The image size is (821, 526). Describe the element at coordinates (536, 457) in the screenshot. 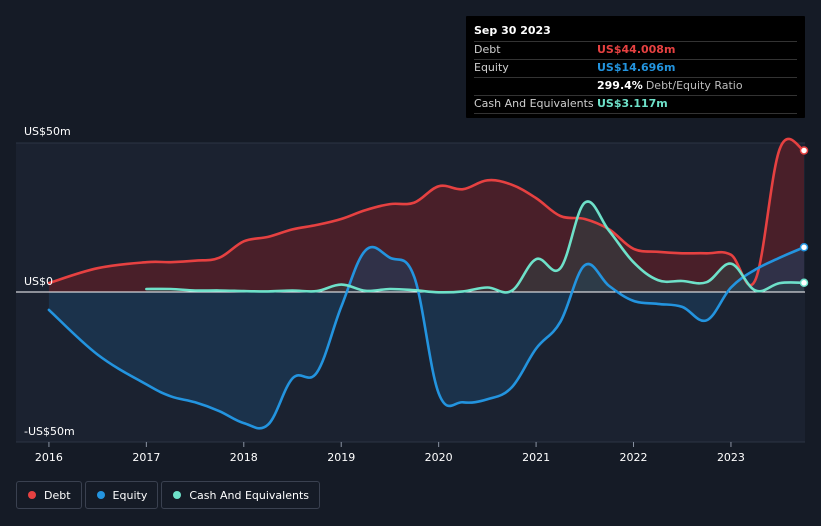

I see `x-tick-label-2021: 2021` at that location.